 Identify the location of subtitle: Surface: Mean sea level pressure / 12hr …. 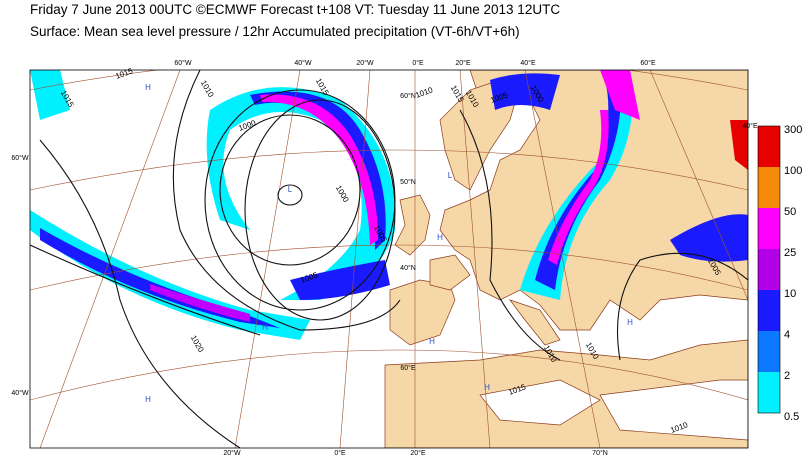
(275, 31).